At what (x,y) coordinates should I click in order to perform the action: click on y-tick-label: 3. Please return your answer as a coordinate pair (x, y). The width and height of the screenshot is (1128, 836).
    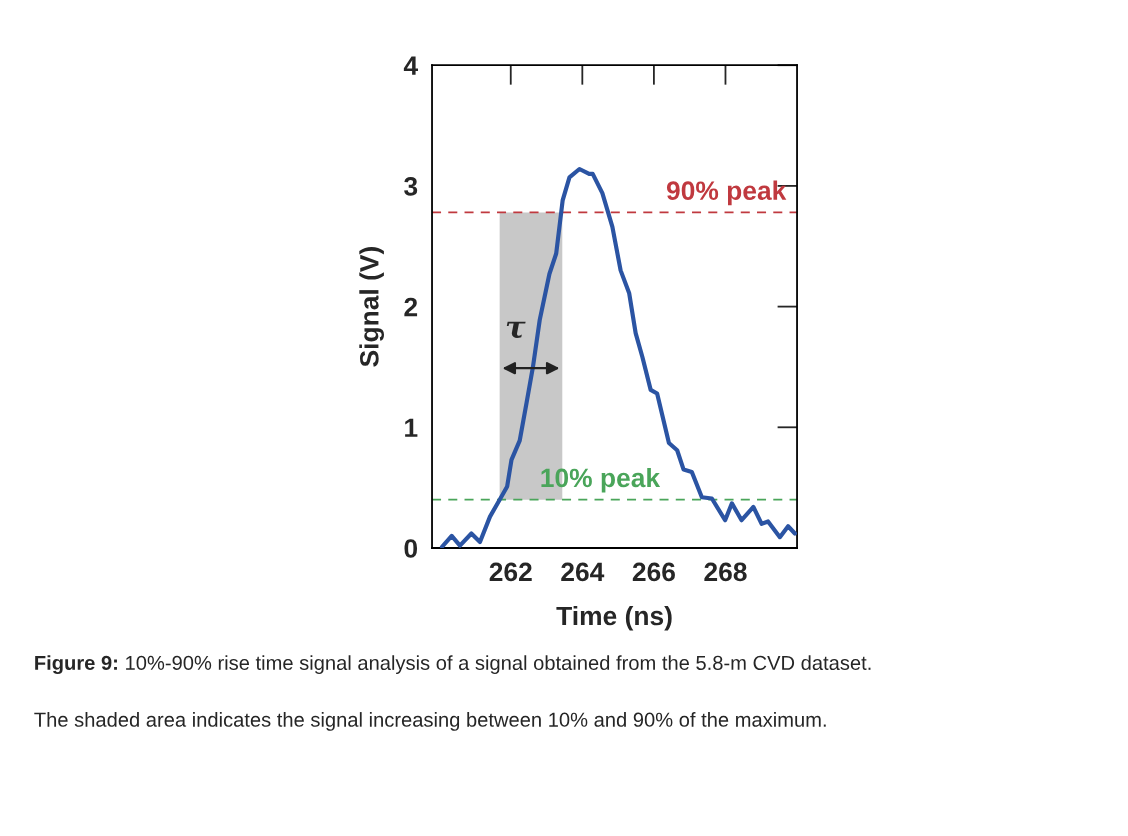
    Looking at the image, I should click on (411, 186).